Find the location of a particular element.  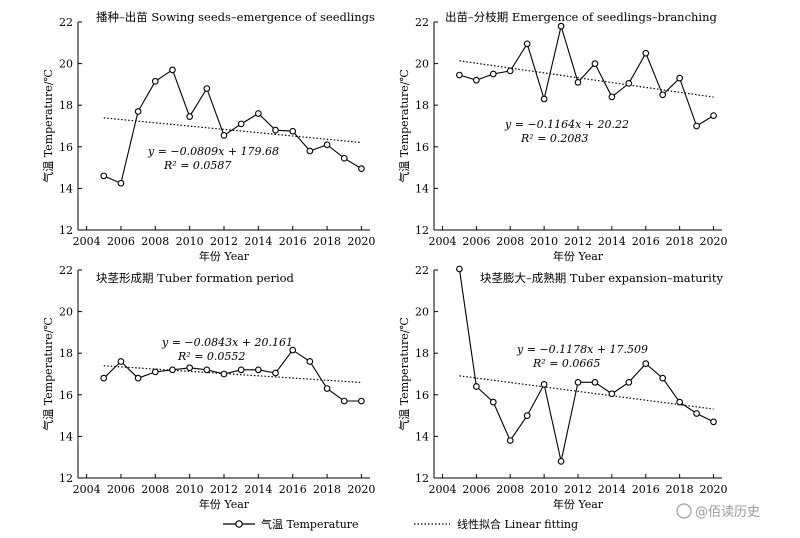

x-tick-label: 2014 is located at coordinates (258, 489).